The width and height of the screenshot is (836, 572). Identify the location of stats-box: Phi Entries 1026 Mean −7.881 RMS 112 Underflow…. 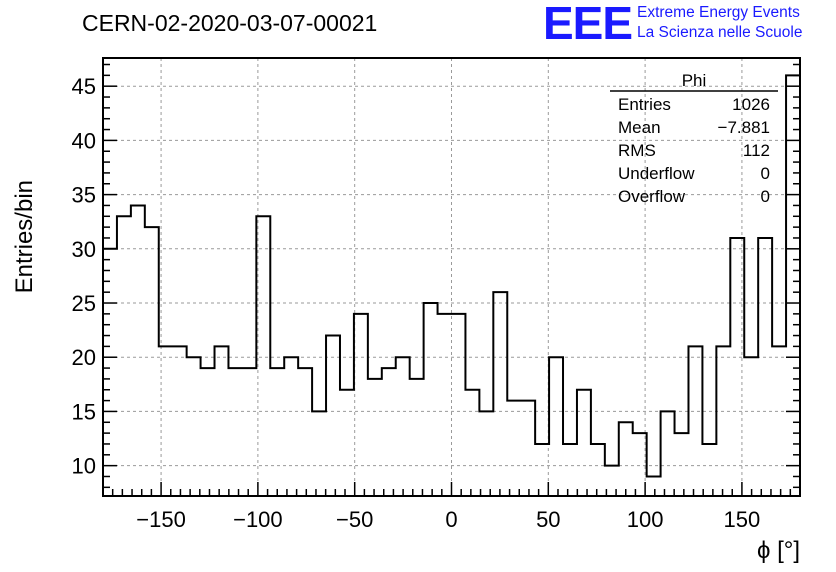
(694, 138).